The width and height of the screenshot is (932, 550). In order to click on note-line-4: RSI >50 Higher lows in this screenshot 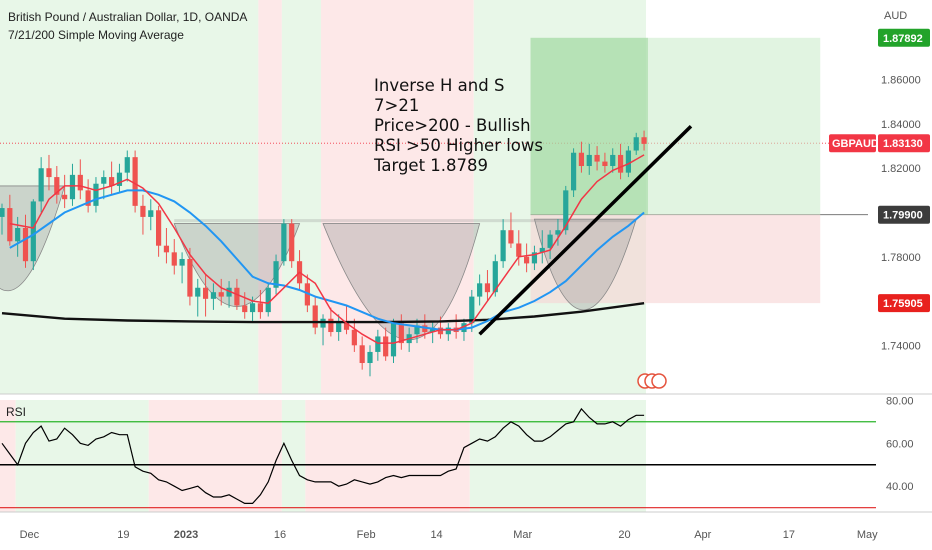, I will do `click(458, 145)`.